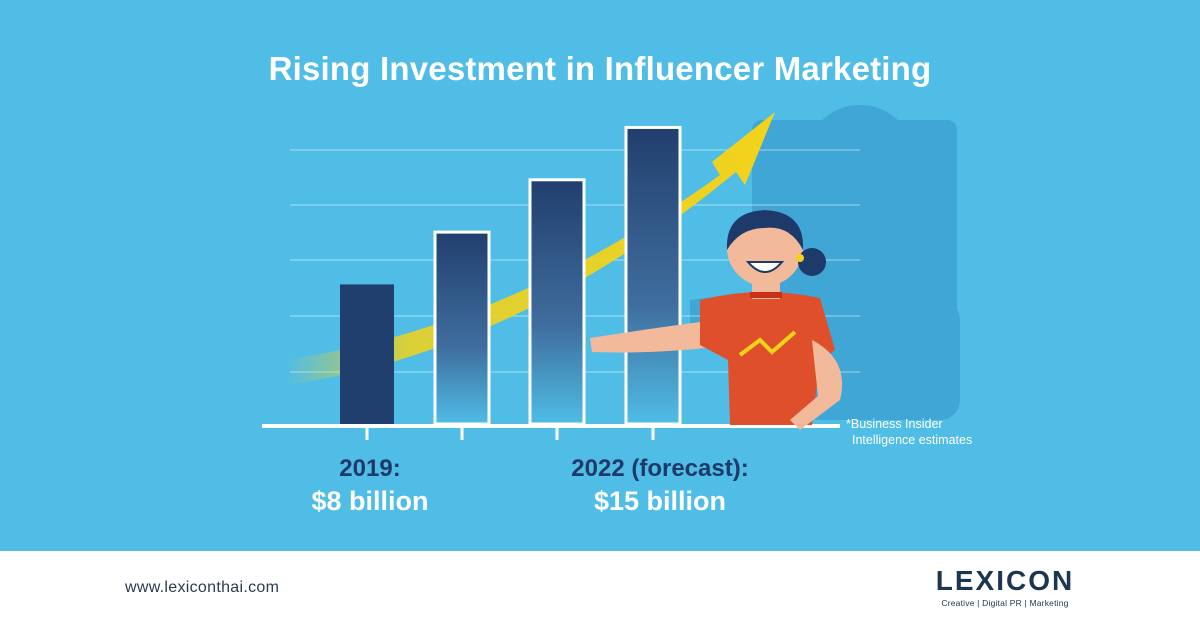 The height and width of the screenshot is (628, 1200). What do you see at coordinates (1005, 603) in the screenshot?
I see `logo-tagline: Creative | Digital PR | Marketing` at bounding box center [1005, 603].